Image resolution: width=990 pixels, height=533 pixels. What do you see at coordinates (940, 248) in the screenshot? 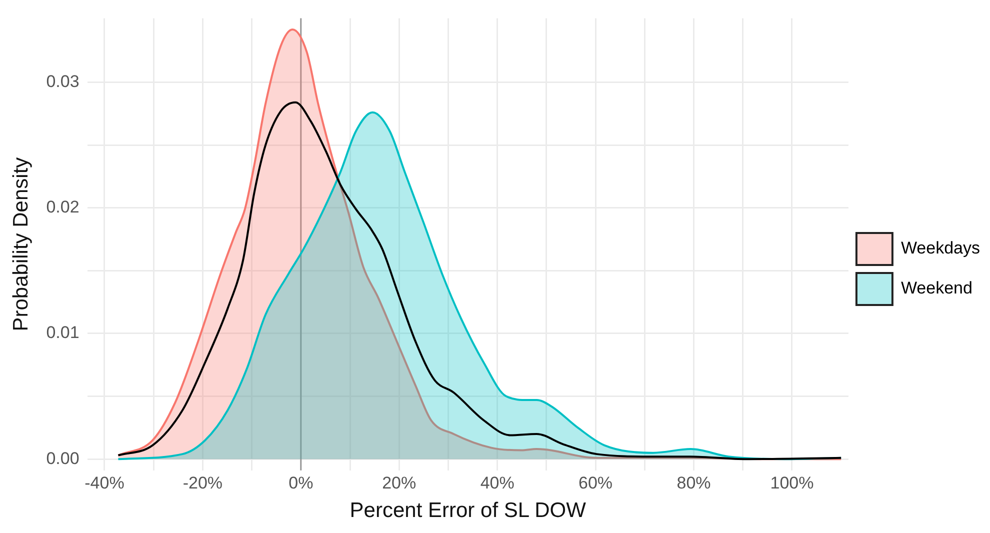
I see `legend-label: Weekdays` at bounding box center [940, 248].